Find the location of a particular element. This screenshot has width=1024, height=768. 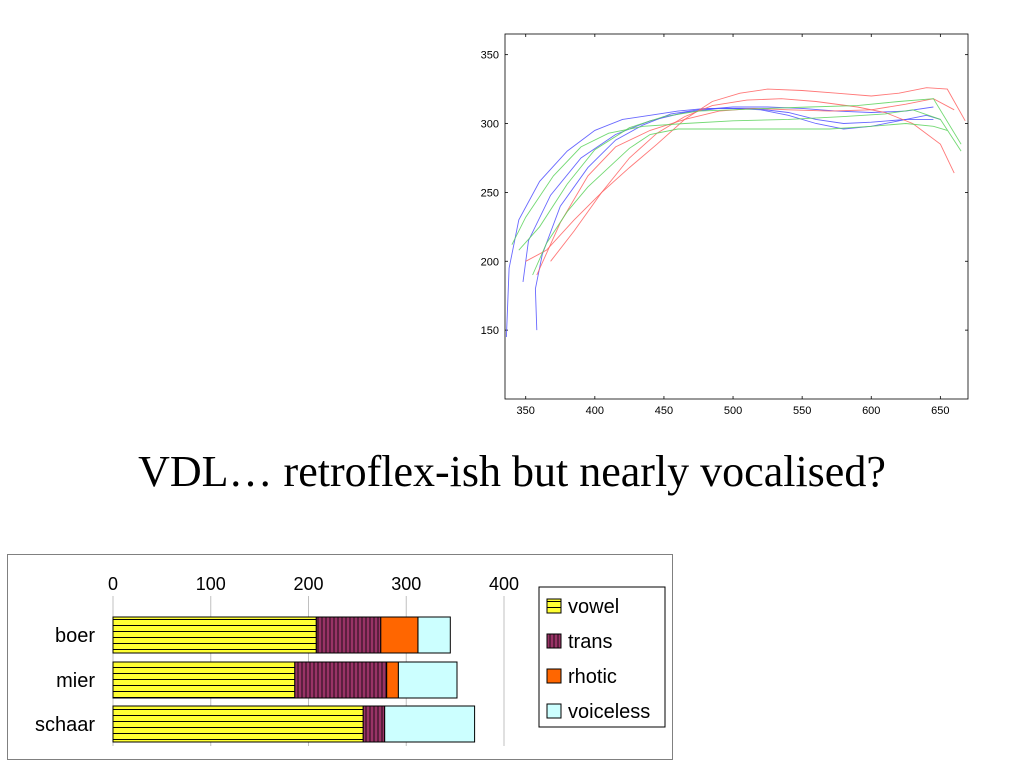

bar-boer-trans is located at coordinates (348, 635).